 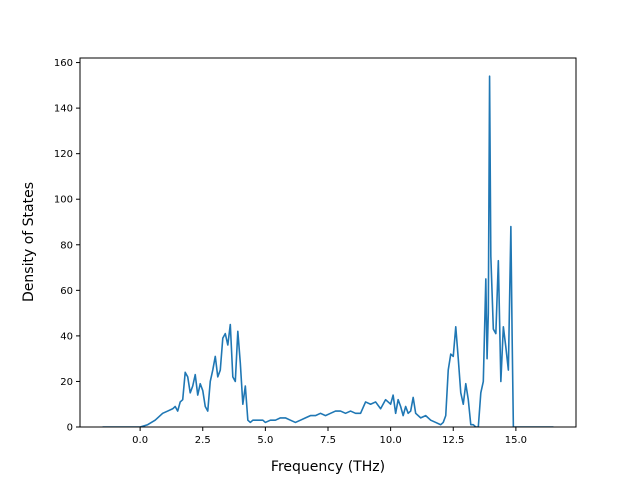 What do you see at coordinates (203, 440) in the screenshot?
I see `x-tick-label: 2.5` at bounding box center [203, 440].